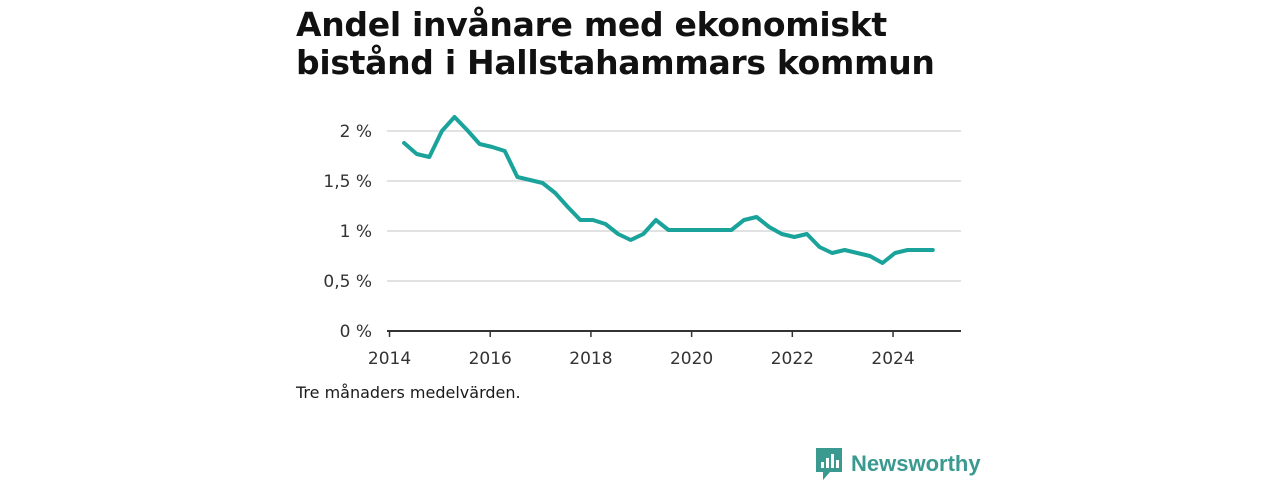 The height and width of the screenshot is (481, 1280). I want to click on y-tick-label: 1,5 %, so click(347, 182).